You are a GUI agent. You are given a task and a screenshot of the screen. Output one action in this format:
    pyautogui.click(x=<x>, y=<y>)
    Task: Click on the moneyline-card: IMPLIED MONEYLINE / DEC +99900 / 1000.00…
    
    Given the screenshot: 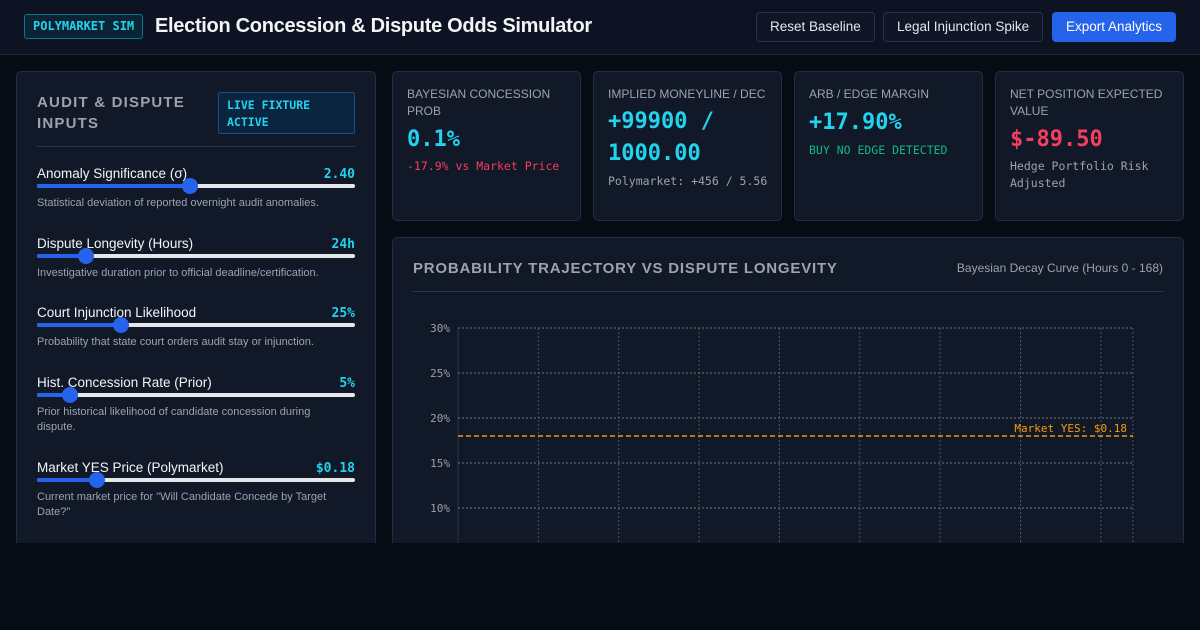 What is the action you would take?
    pyautogui.click(x=687, y=146)
    